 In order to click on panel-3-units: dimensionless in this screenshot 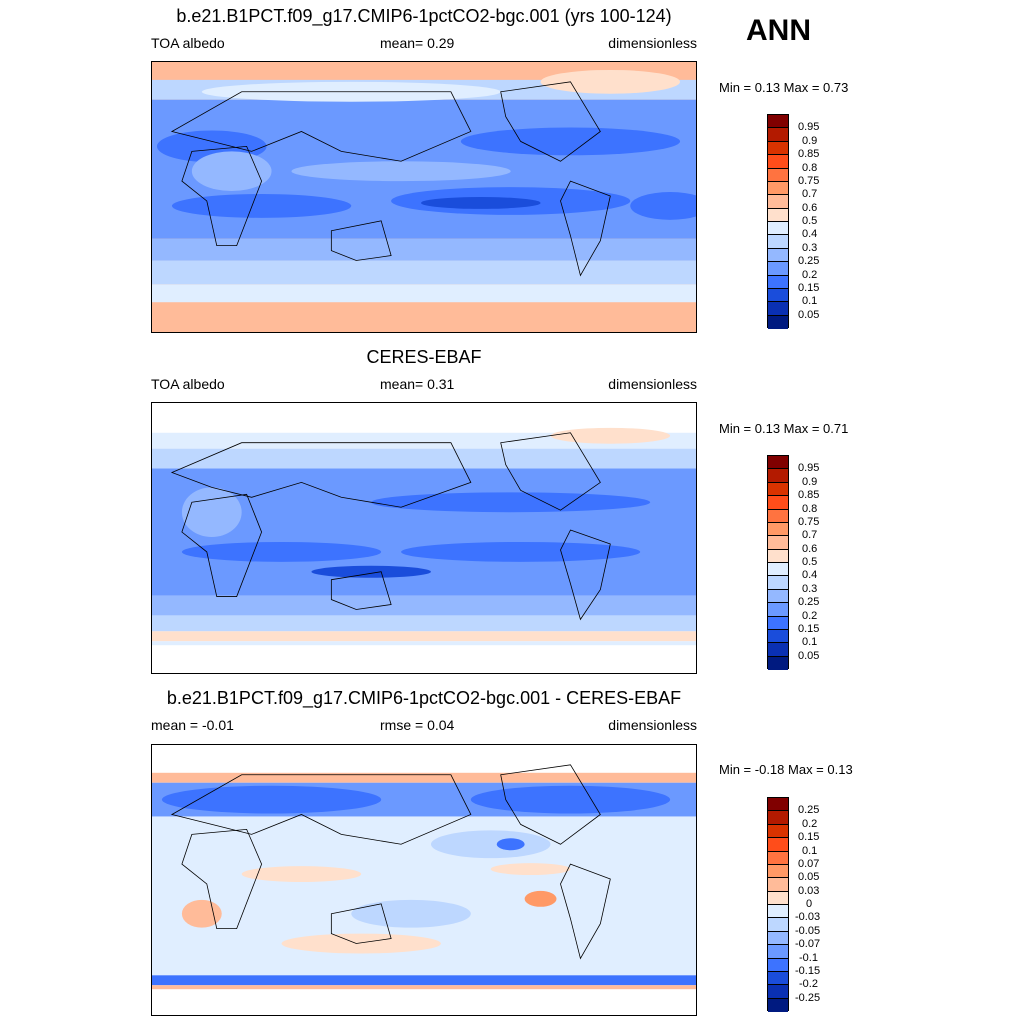, I will do `click(652, 725)`.